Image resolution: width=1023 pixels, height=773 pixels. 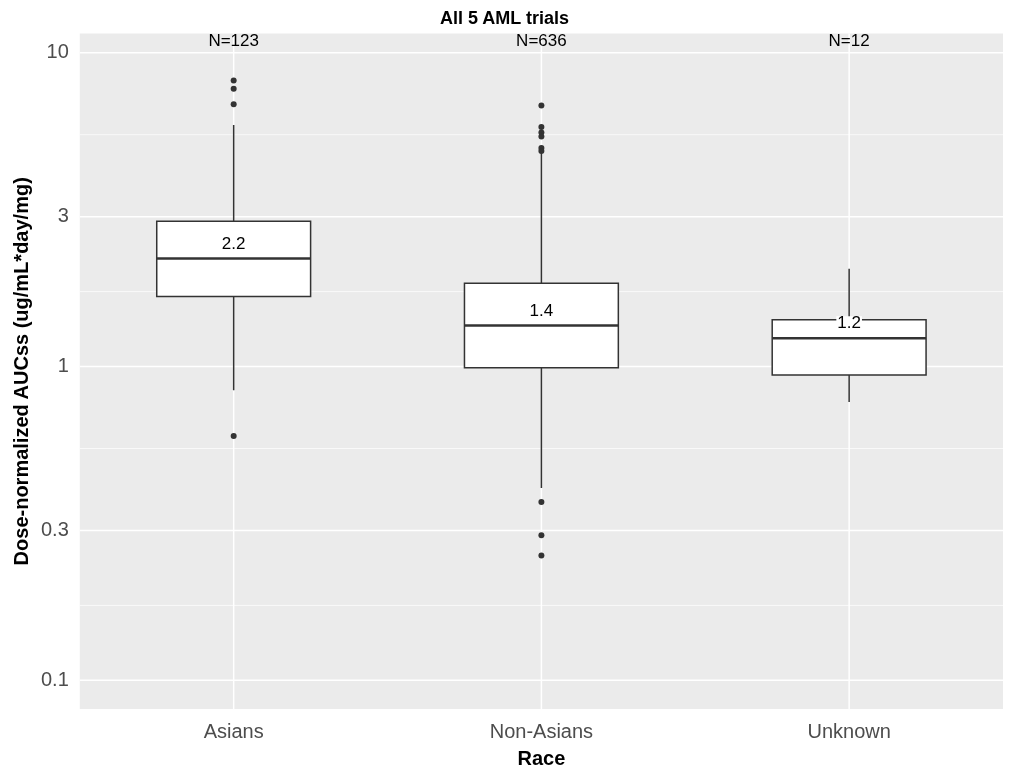 I want to click on y-axis-title: Dose-normalized AUCss (ug/mL*day/mg), so click(x=20, y=371).